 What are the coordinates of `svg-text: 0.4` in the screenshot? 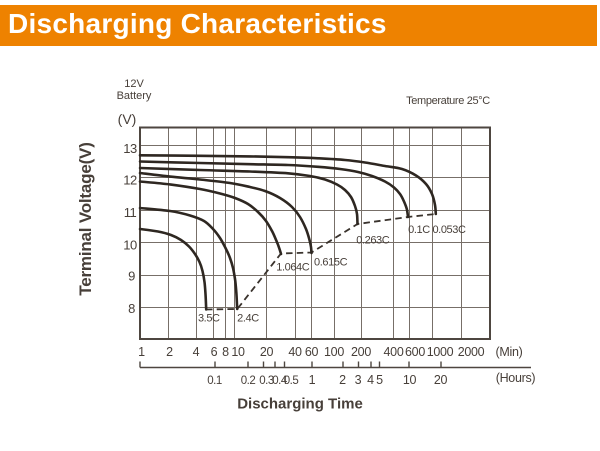 It's located at (280, 381).